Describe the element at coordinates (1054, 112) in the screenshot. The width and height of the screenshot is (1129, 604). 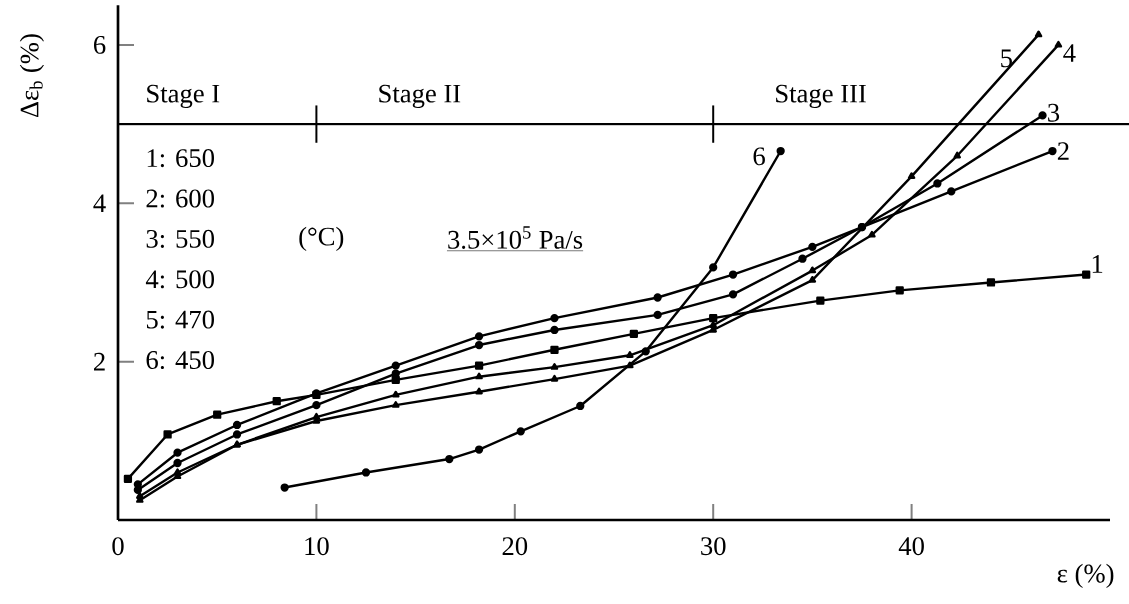
I see `series-label: 3` at that location.